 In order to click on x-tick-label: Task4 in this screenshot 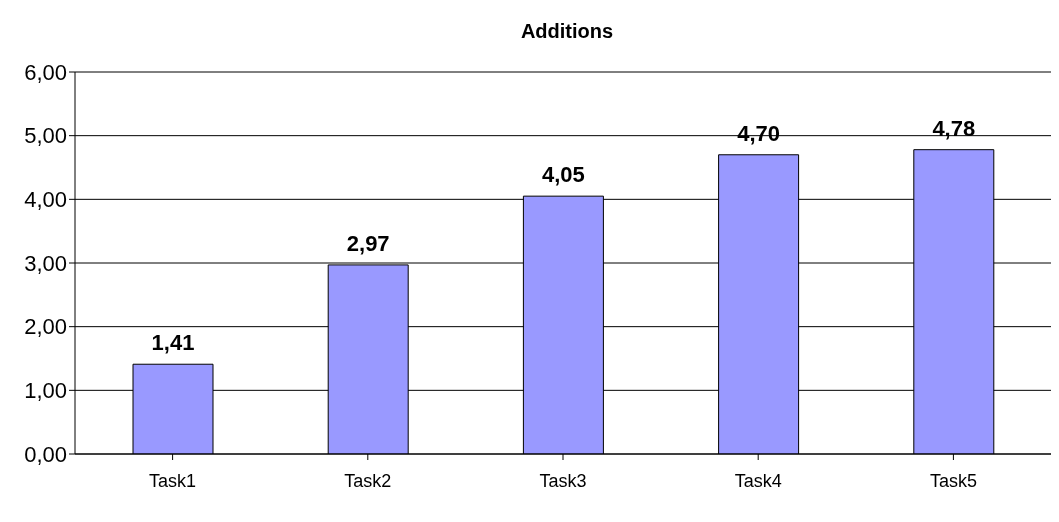, I will do `click(758, 480)`.